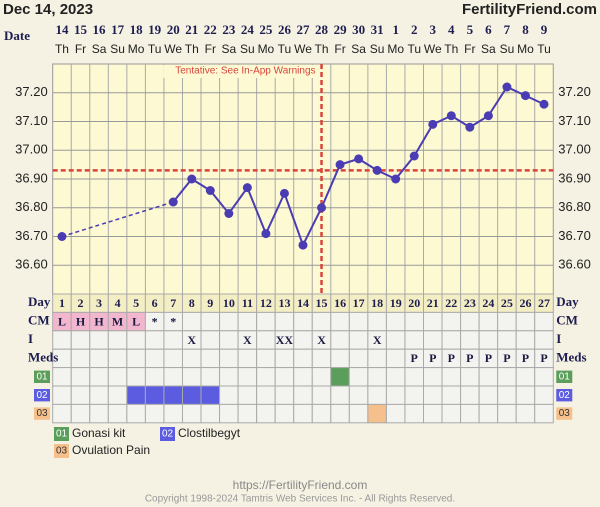  What do you see at coordinates (359, 303) in the screenshot?
I see `cell-text: 17` at bounding box center [359, 303].